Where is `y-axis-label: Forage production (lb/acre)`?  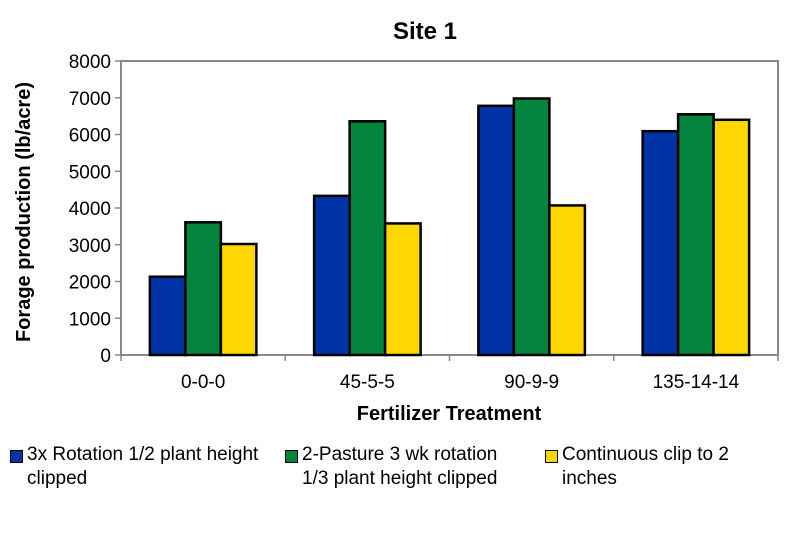 y-axis-label: Forage production (lb/acre) is located at coordinates (24, 212).